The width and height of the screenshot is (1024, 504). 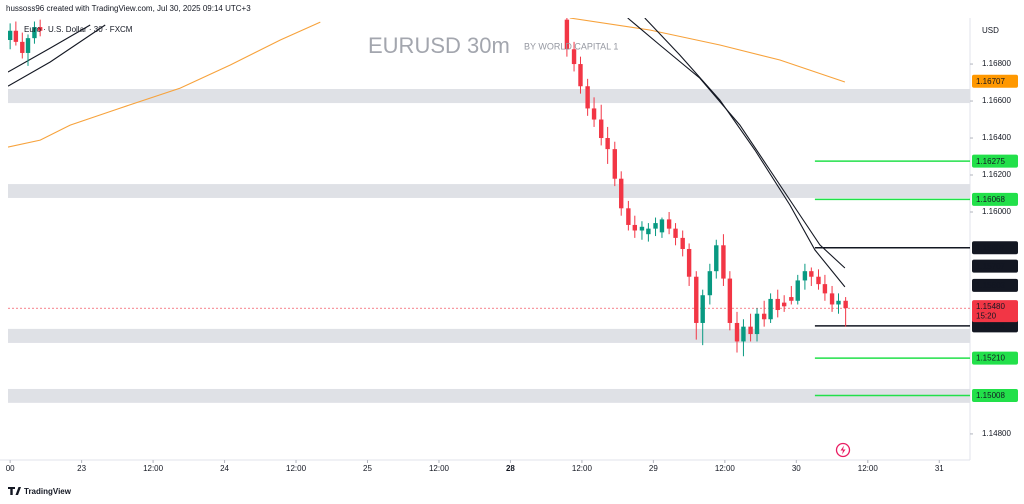 What do you see at coordinates (990, 266) in the screenshot?
I see `price-label: 1.15707` at bounding box center [990, 266].